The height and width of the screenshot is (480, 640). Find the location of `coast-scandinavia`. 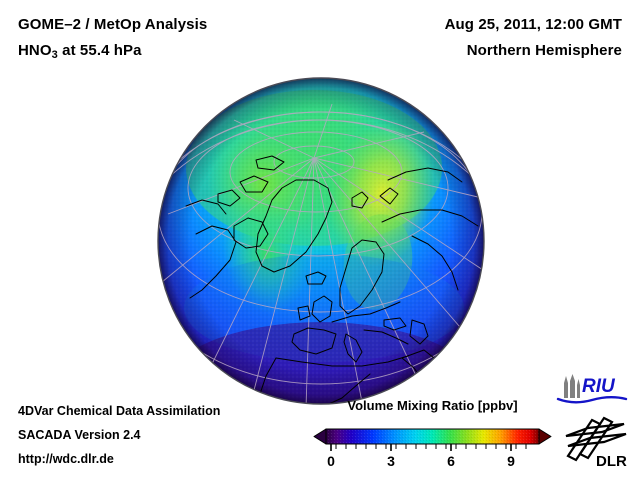

coast-scandinavia is located at coordinates (362, 277).